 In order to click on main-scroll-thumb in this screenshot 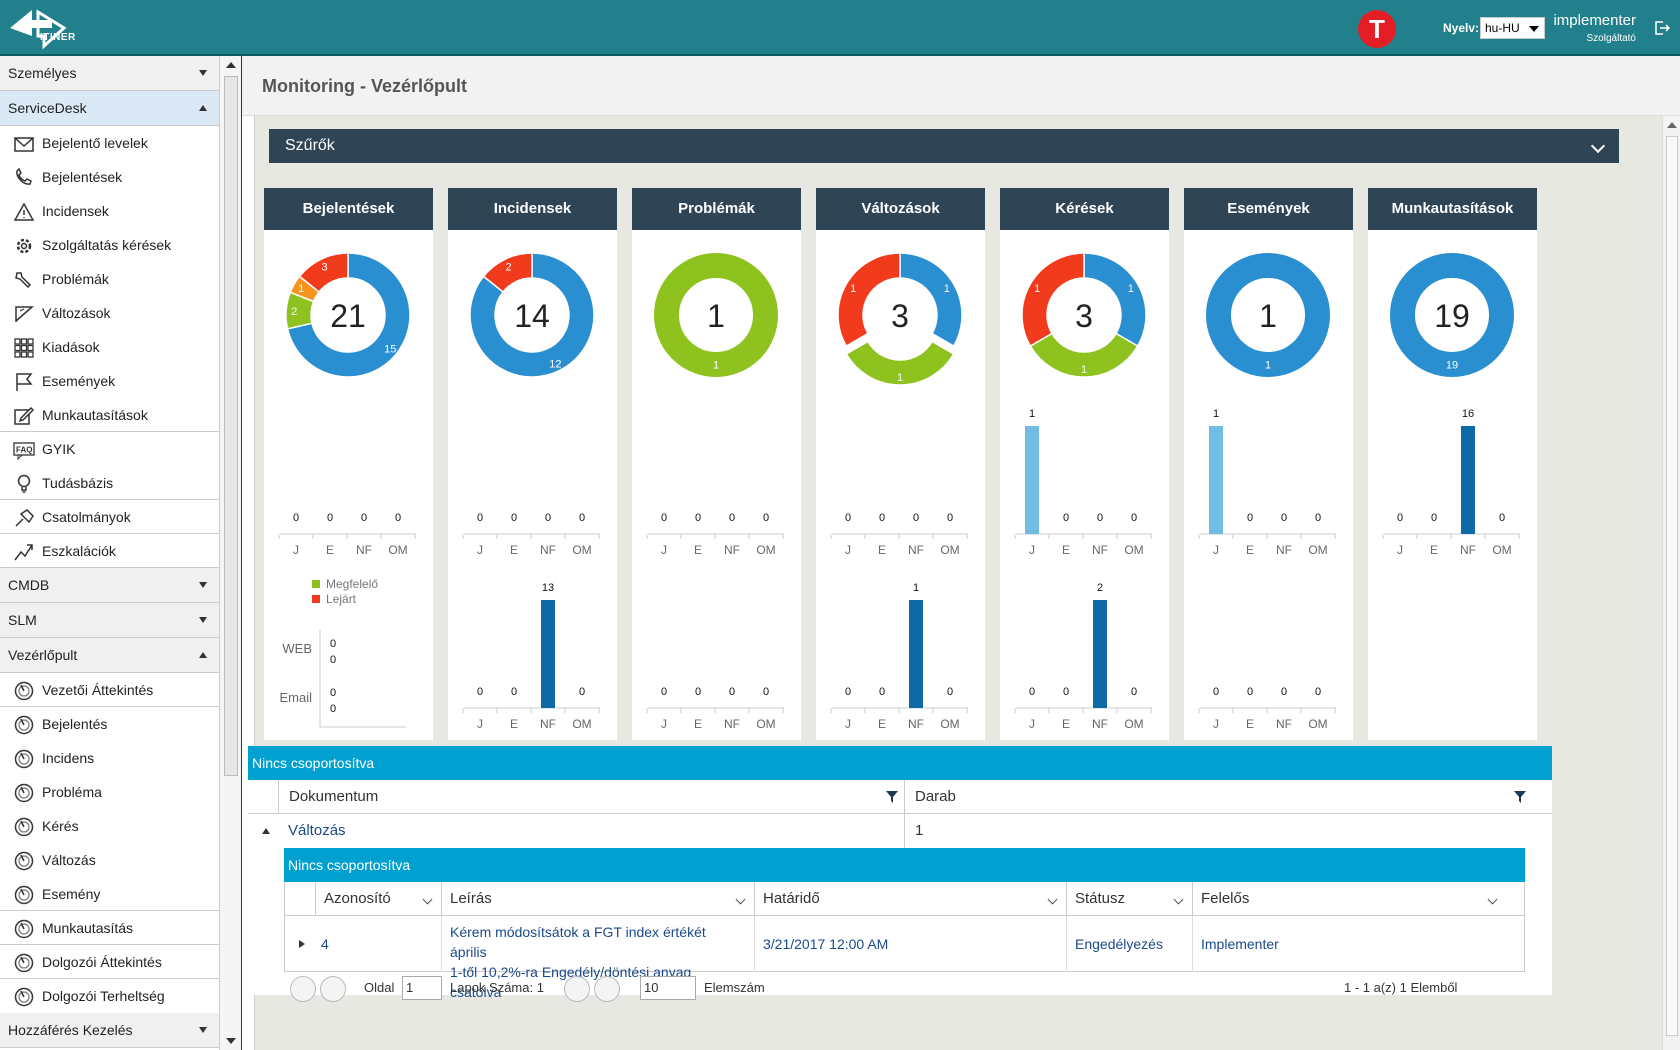, I will do `click(1672, 586)`.